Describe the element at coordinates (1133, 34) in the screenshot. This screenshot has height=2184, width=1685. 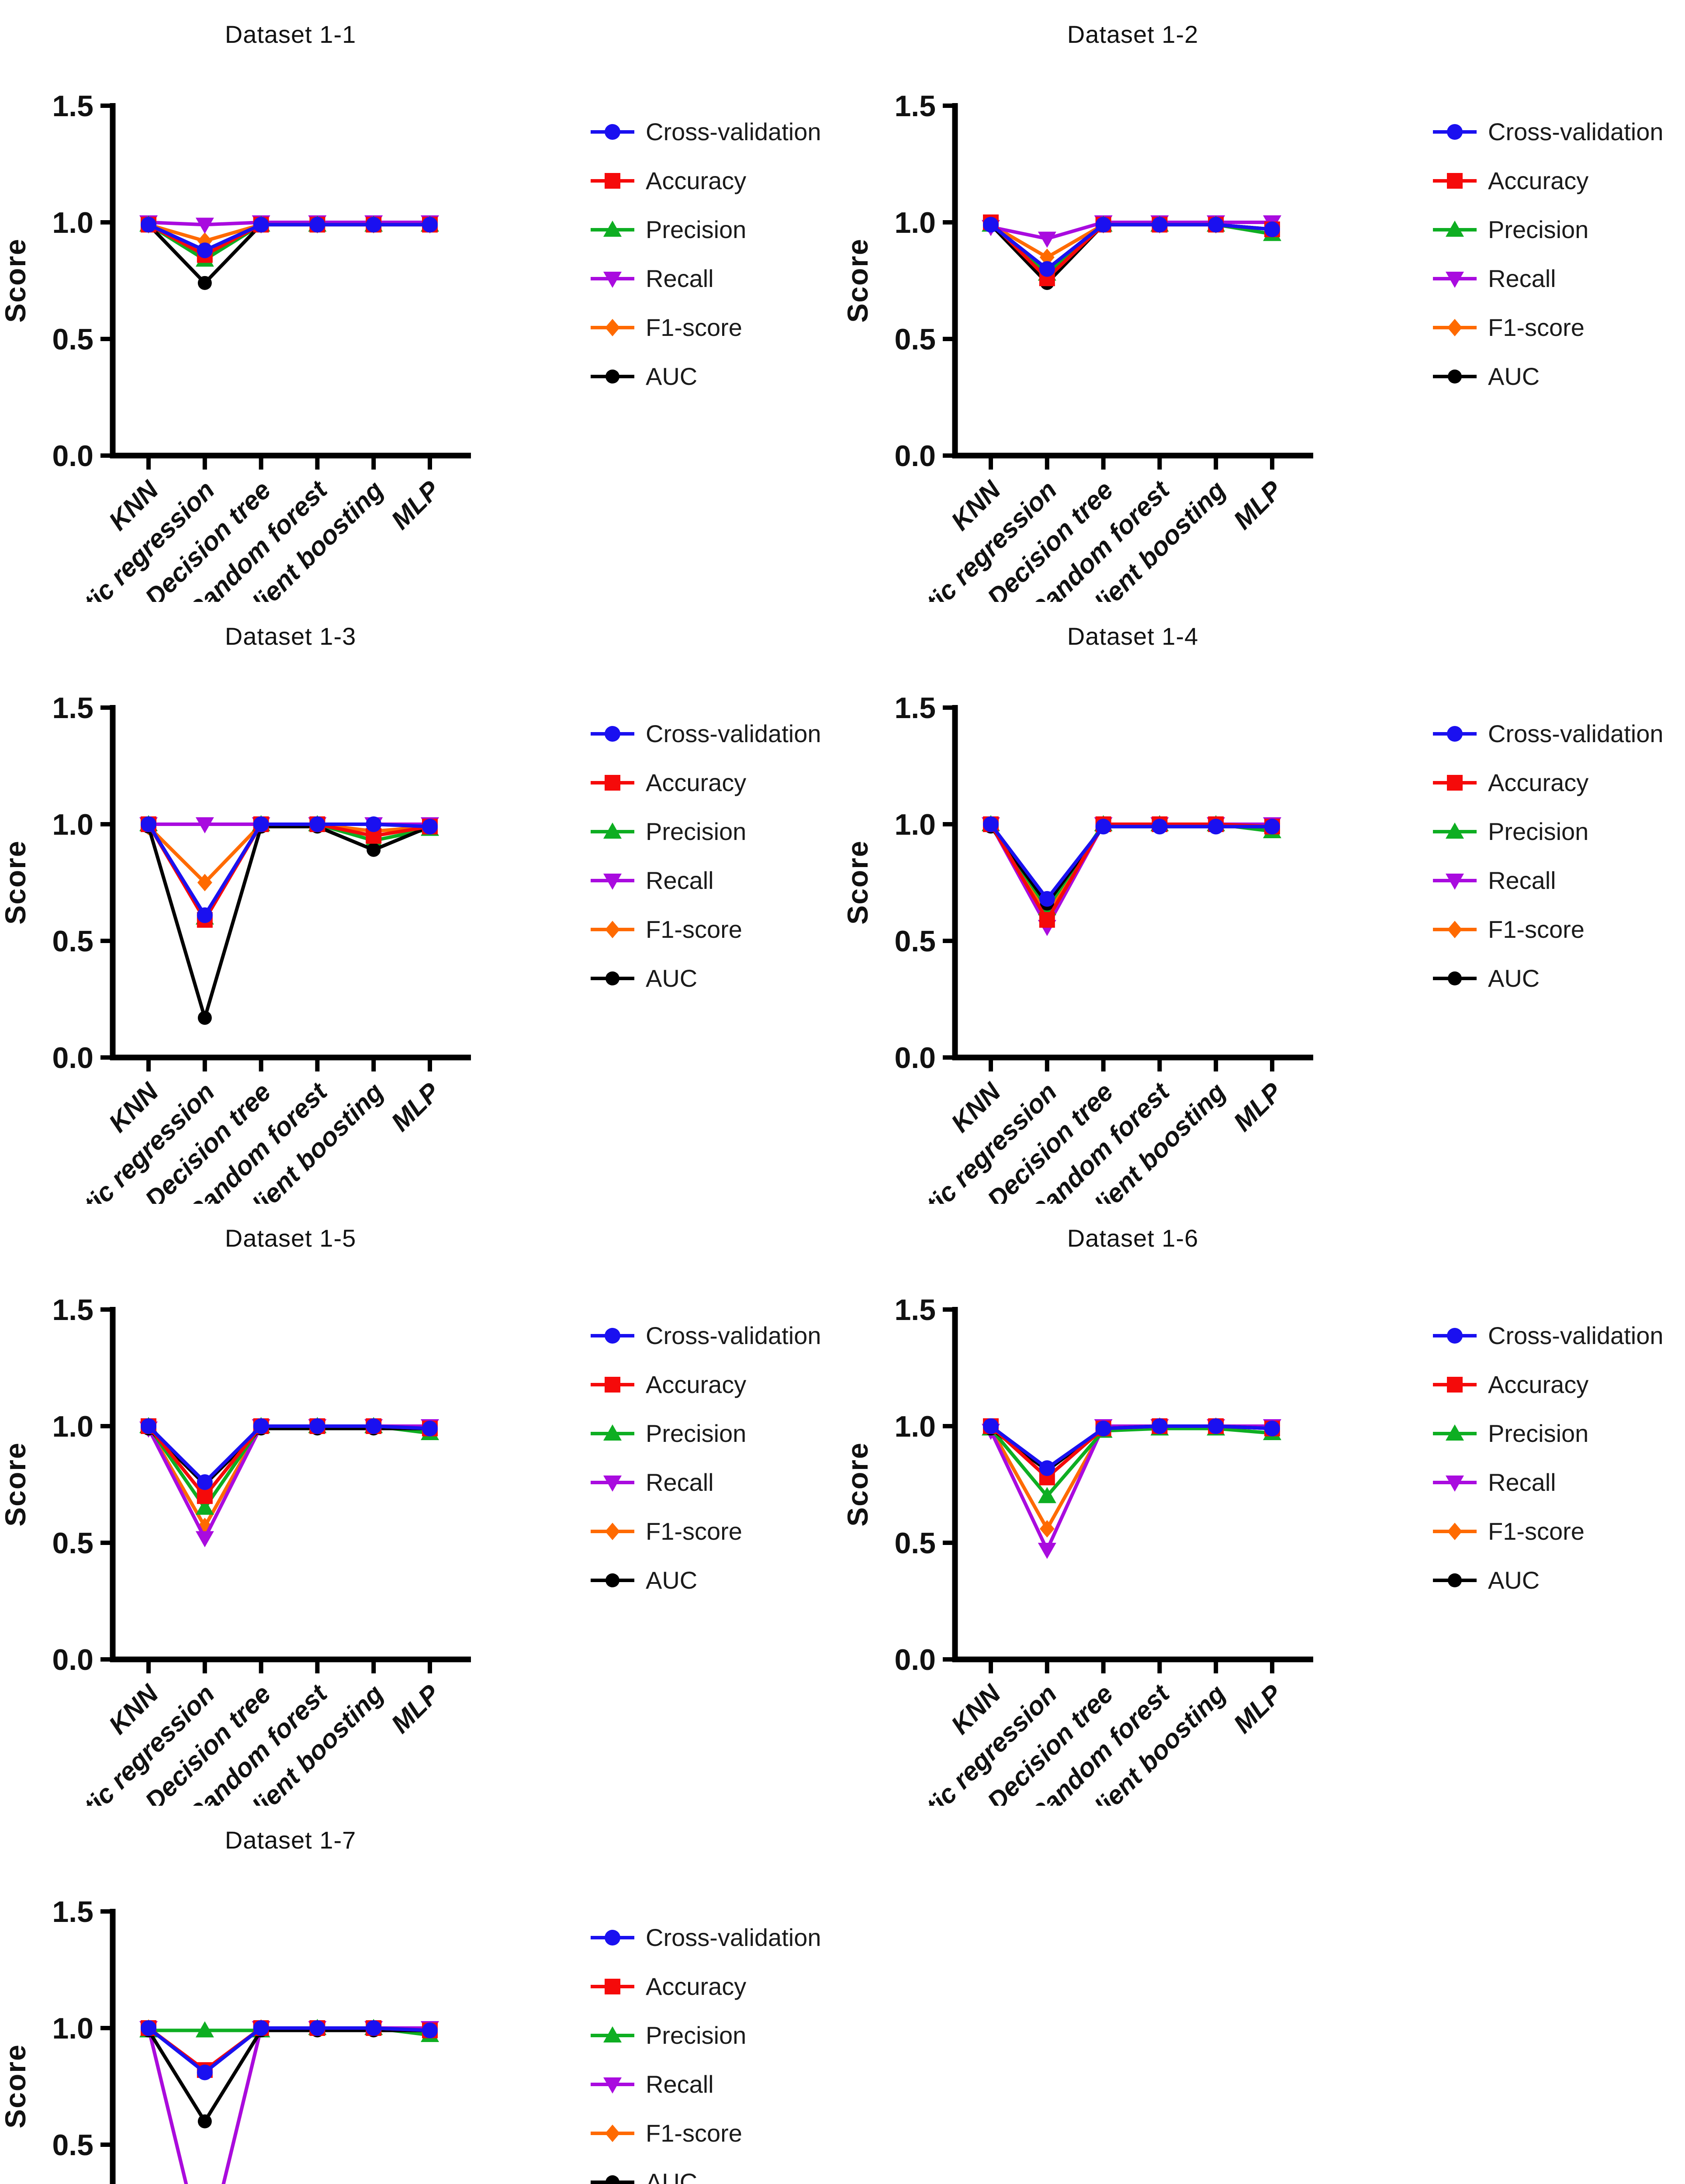
I see `chart-title: Dataset 1-2` at that location.